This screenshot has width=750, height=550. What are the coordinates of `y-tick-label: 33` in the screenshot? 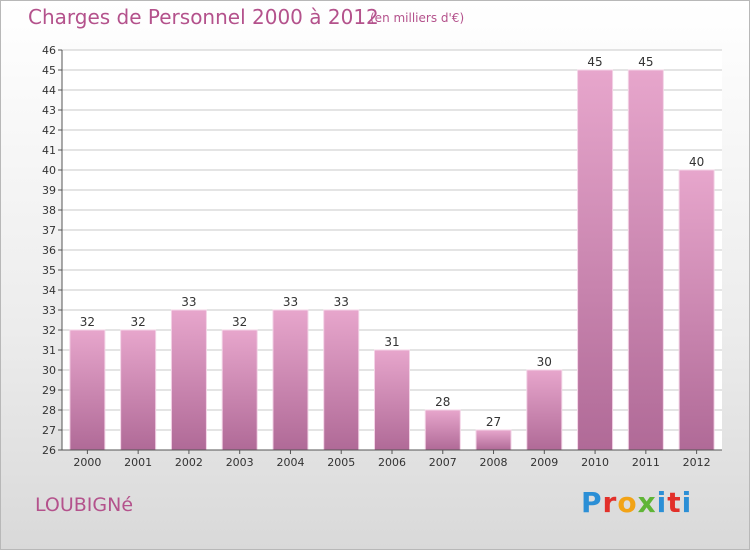 It's located at (49, 310).